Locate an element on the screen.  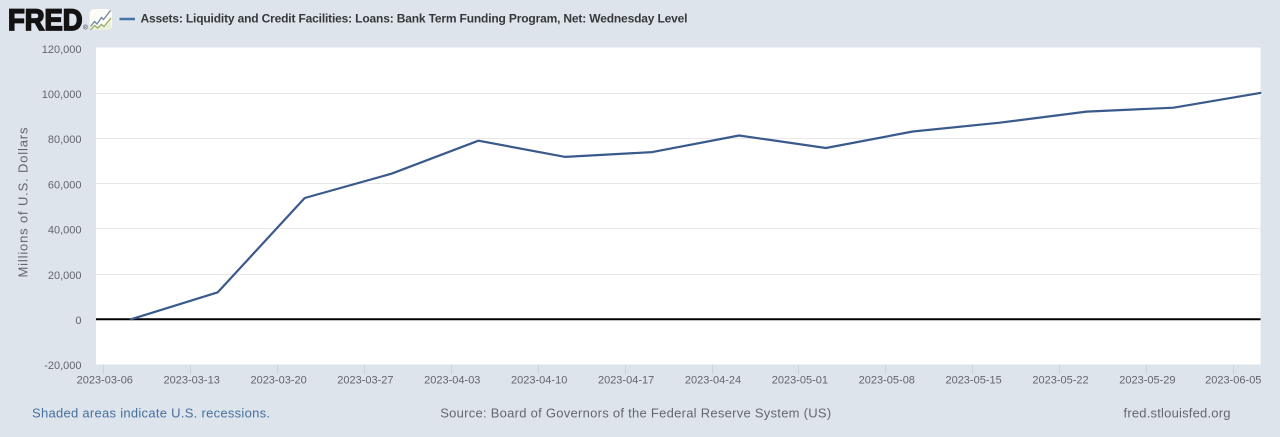
svg-text: -20,000 is located at coordinates (62, 366).